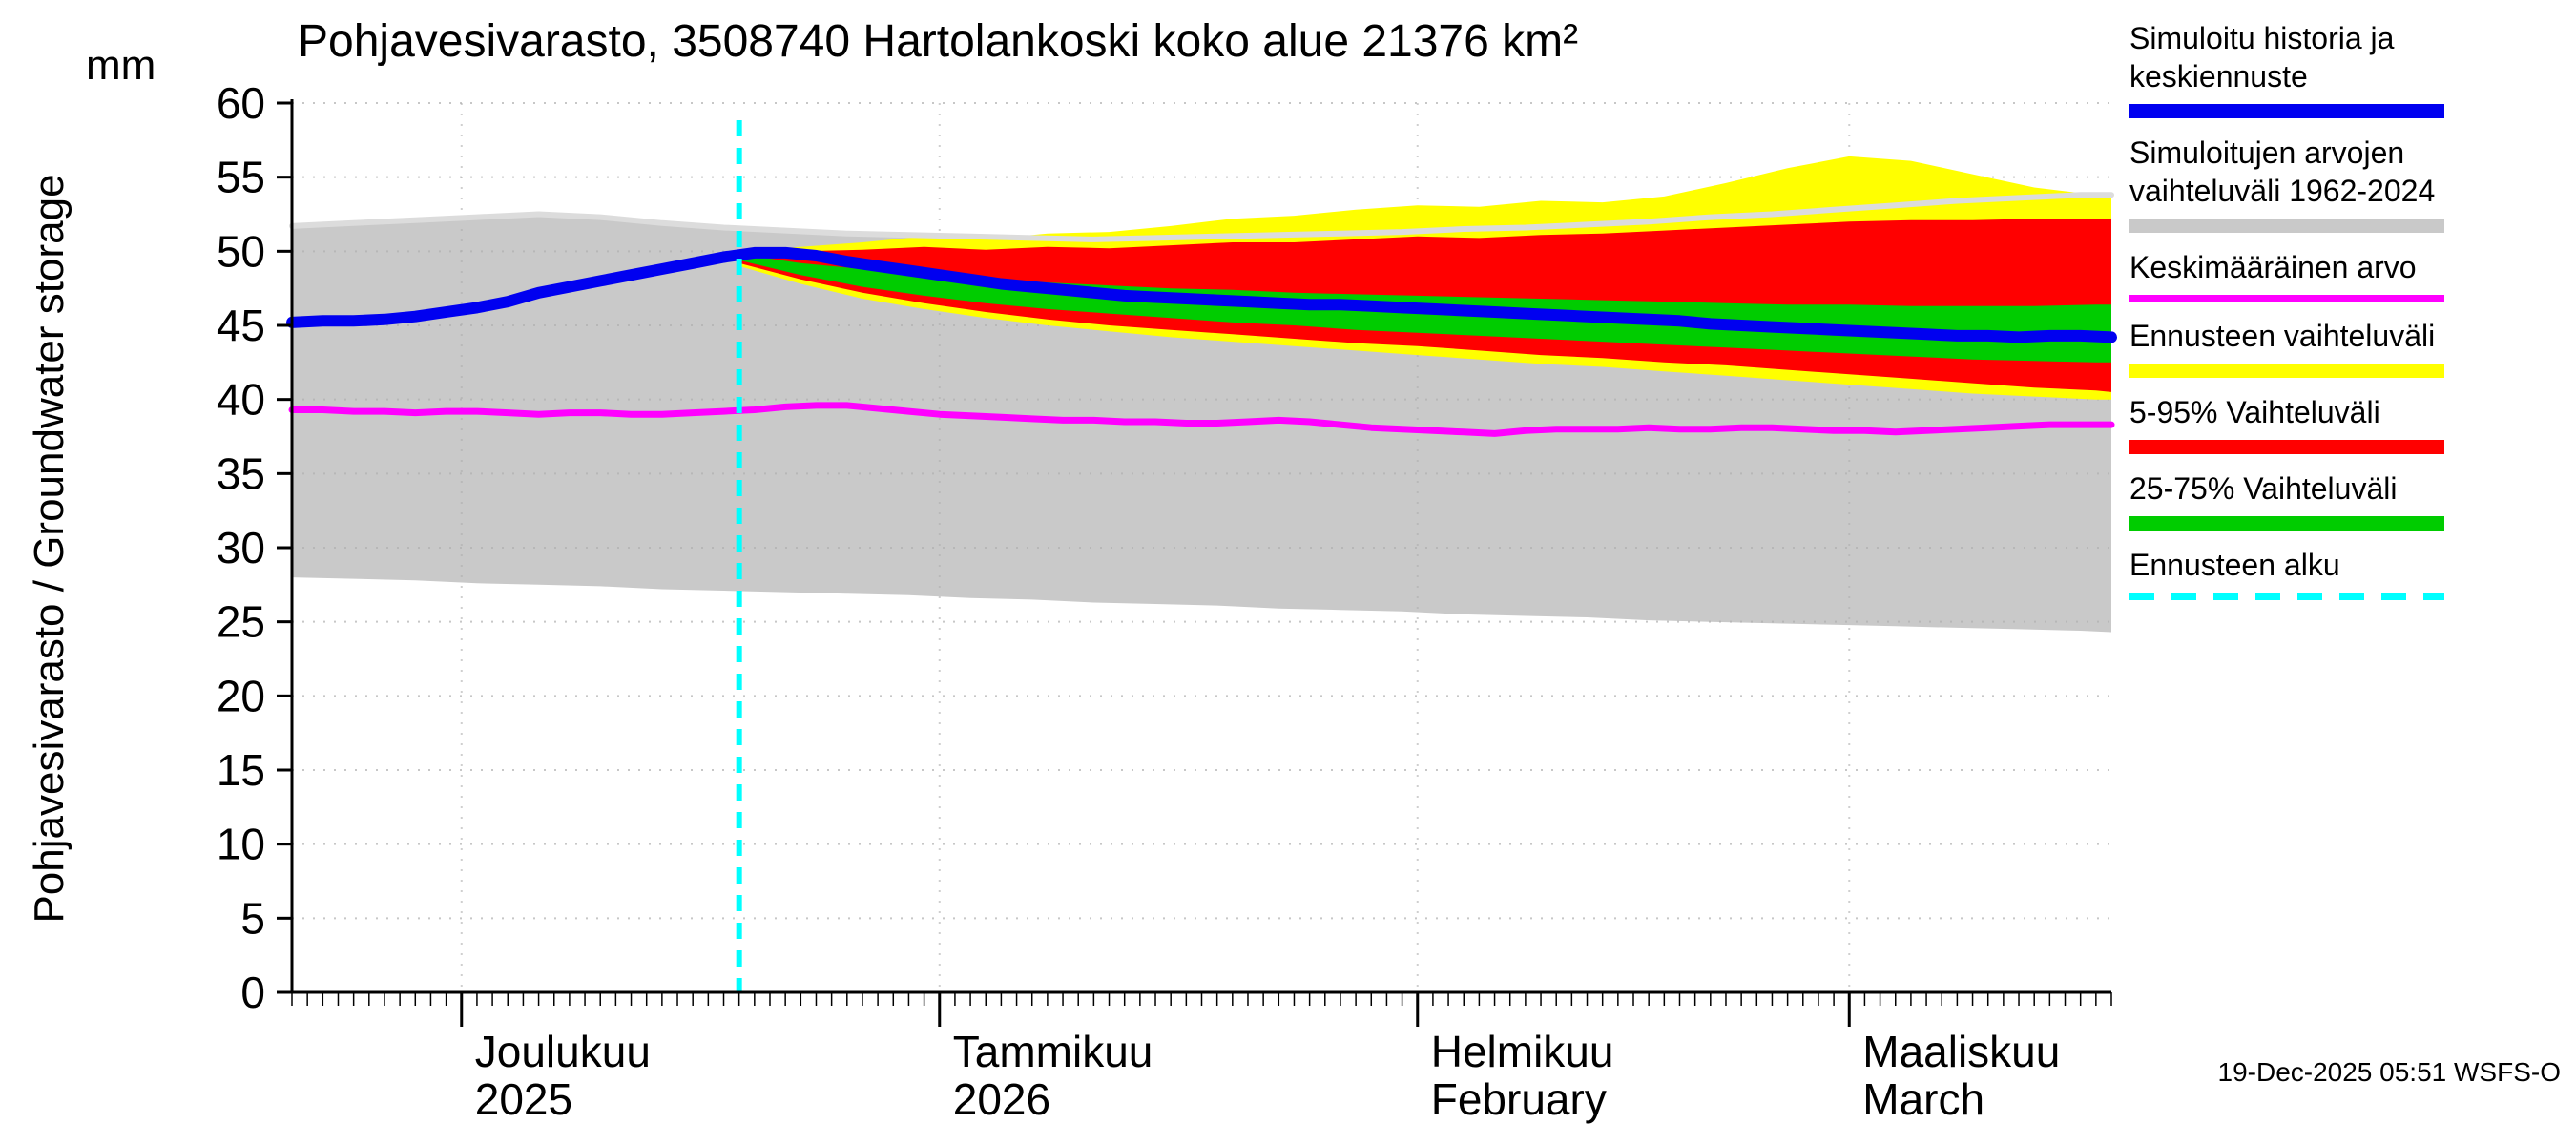  I want to click on legend-item-forecast-start: Ennusteen alku, so click(2348, 573).